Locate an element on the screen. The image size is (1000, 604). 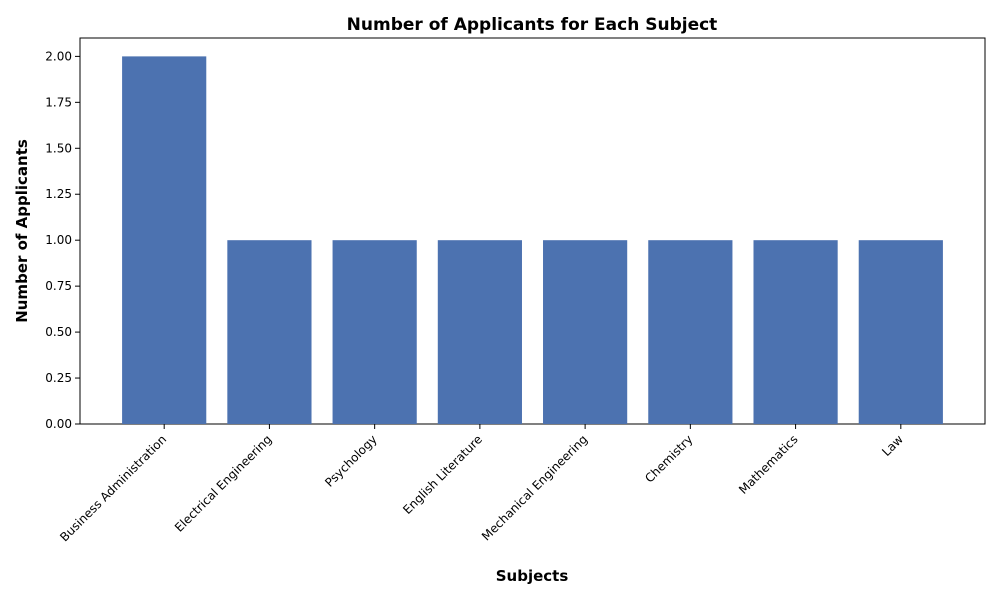
x-tick-label: Business Administration is located at coordinates (113, 488).